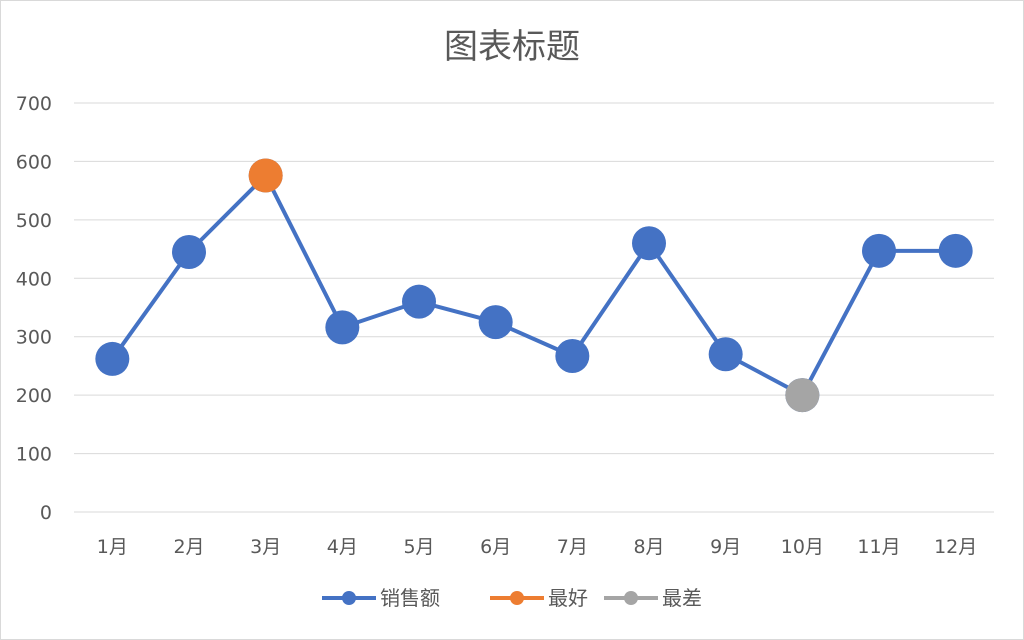 This screenshot has height=640, width=1024. I want to click on y-tick-label: 0, so click(46, 513).